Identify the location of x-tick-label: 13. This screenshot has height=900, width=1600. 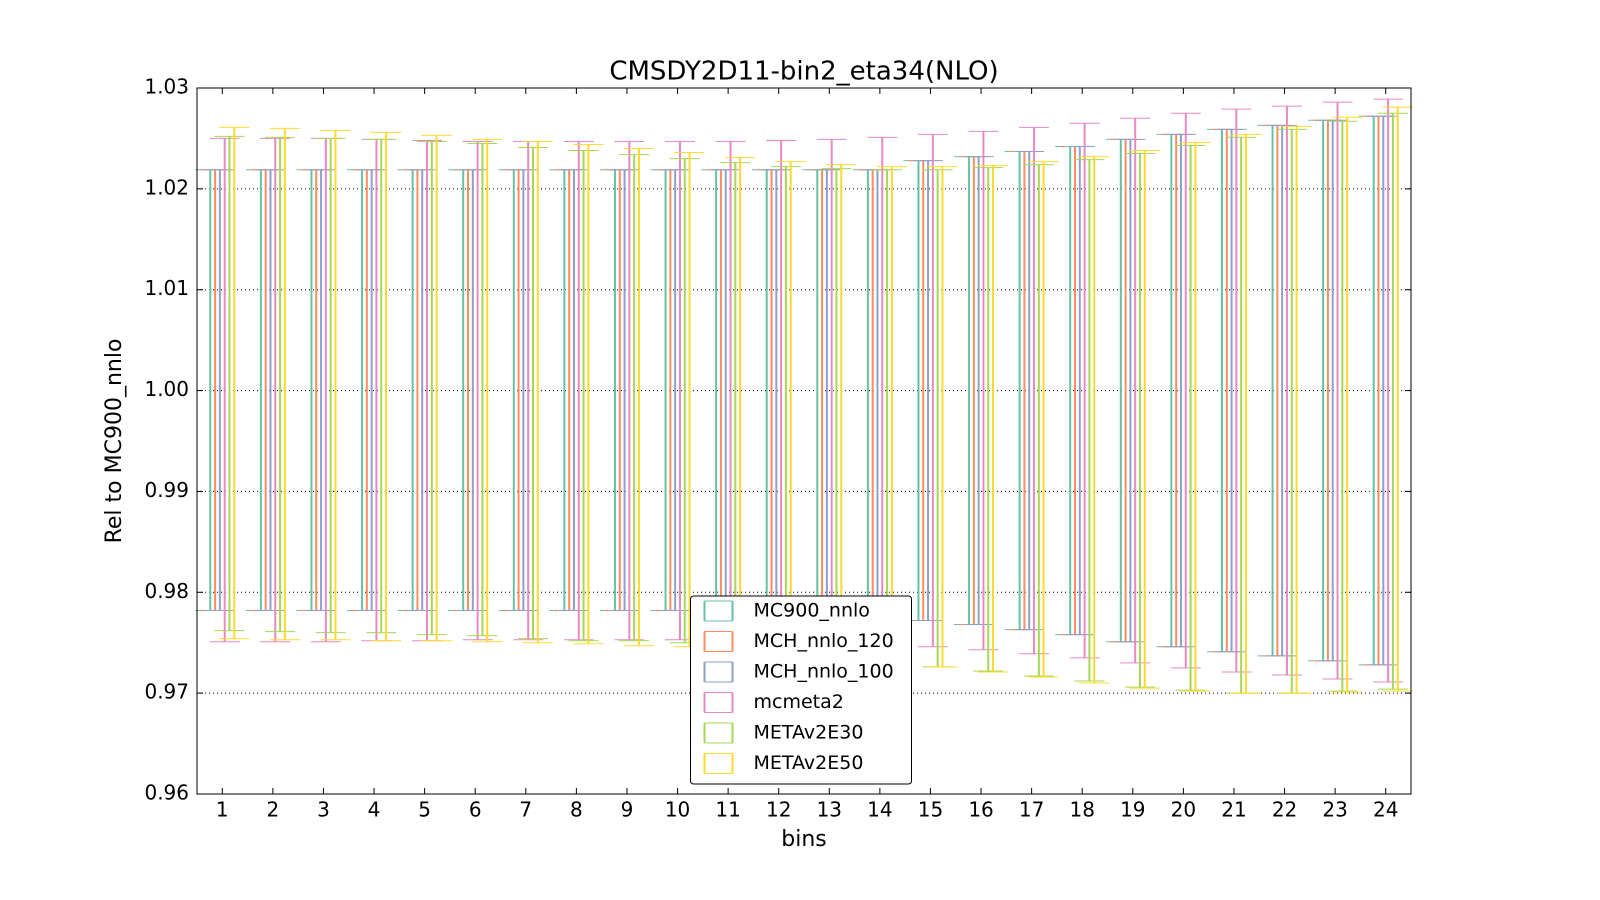
(829, 810).